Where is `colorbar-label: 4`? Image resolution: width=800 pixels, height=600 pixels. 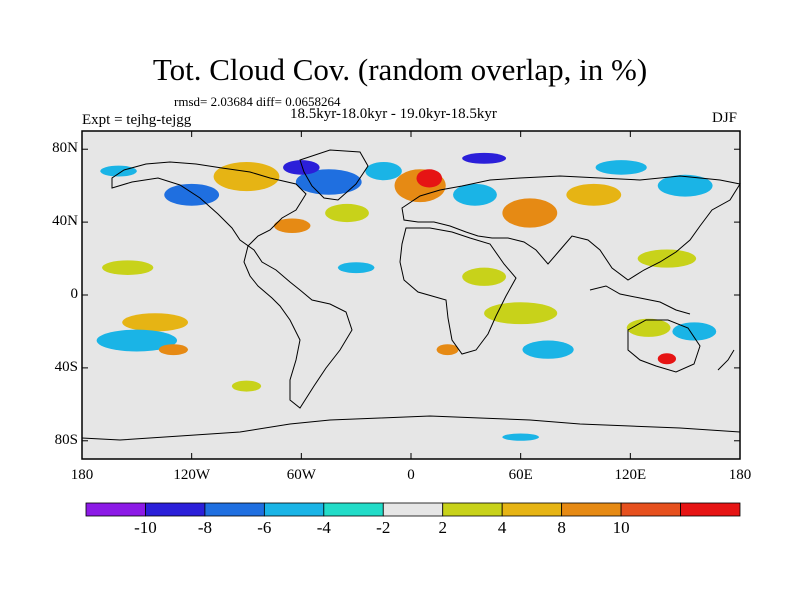 colorbar-label: 4 is located at coordinates (502, 527).